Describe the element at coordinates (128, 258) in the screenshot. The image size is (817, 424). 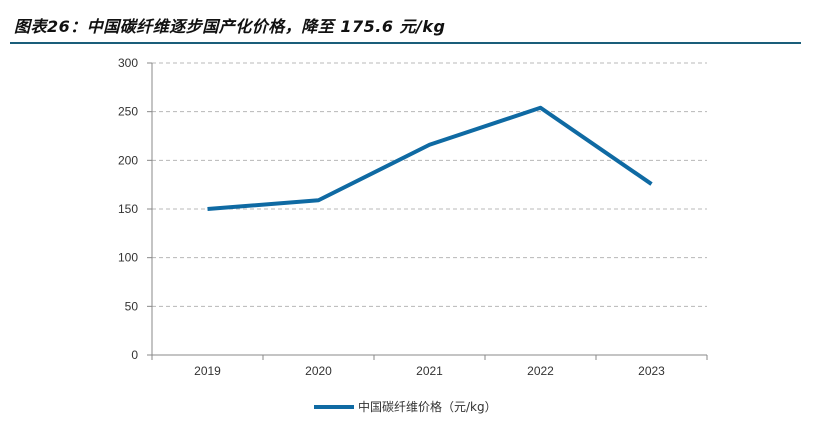
I see `y-tick-label: 100` at that location.